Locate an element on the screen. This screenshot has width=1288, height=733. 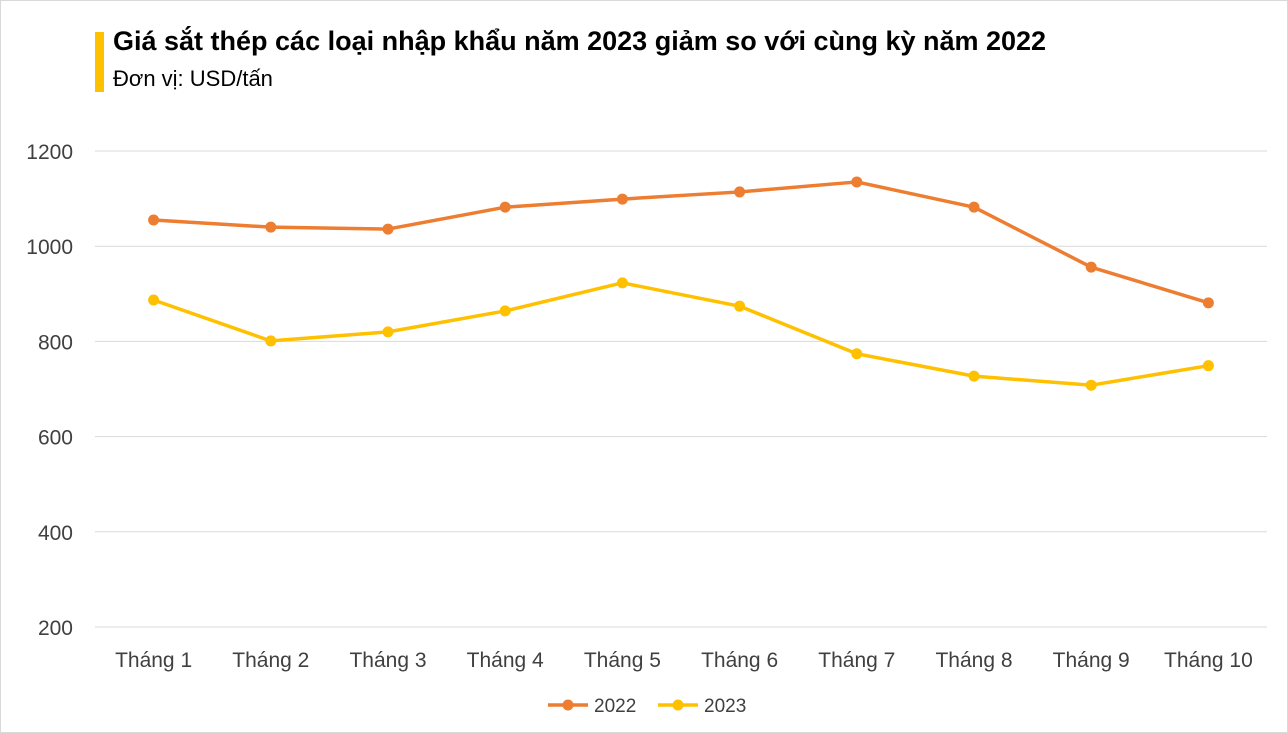
legend-marker-2022 is located at coordinates (568, 705).